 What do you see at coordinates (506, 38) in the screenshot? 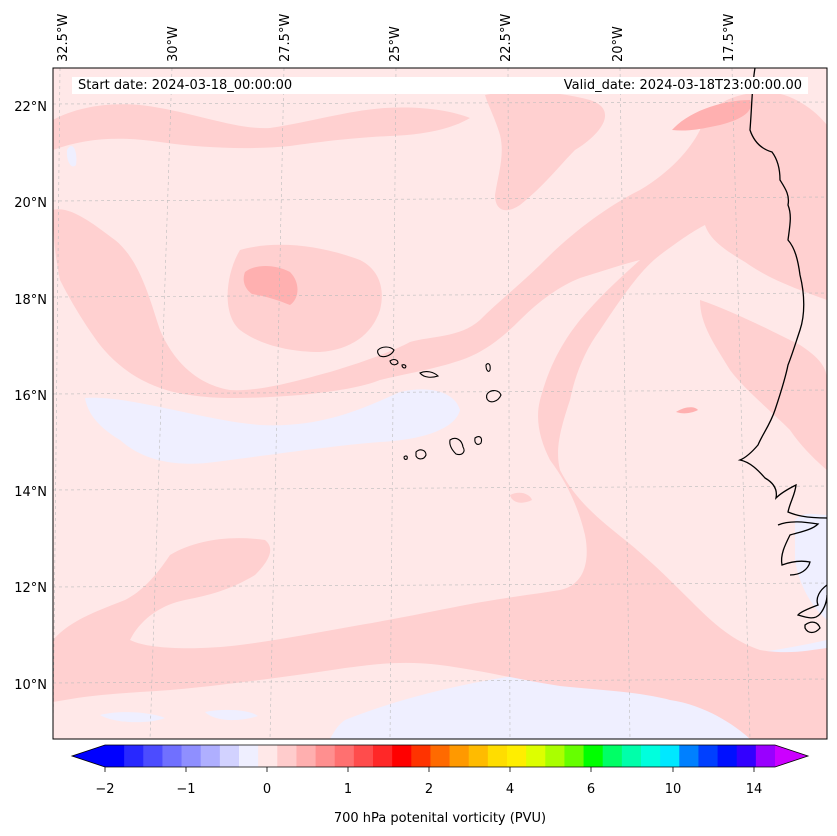
I see `lon-label: 22.5°W` at bounding box center [506, 38].